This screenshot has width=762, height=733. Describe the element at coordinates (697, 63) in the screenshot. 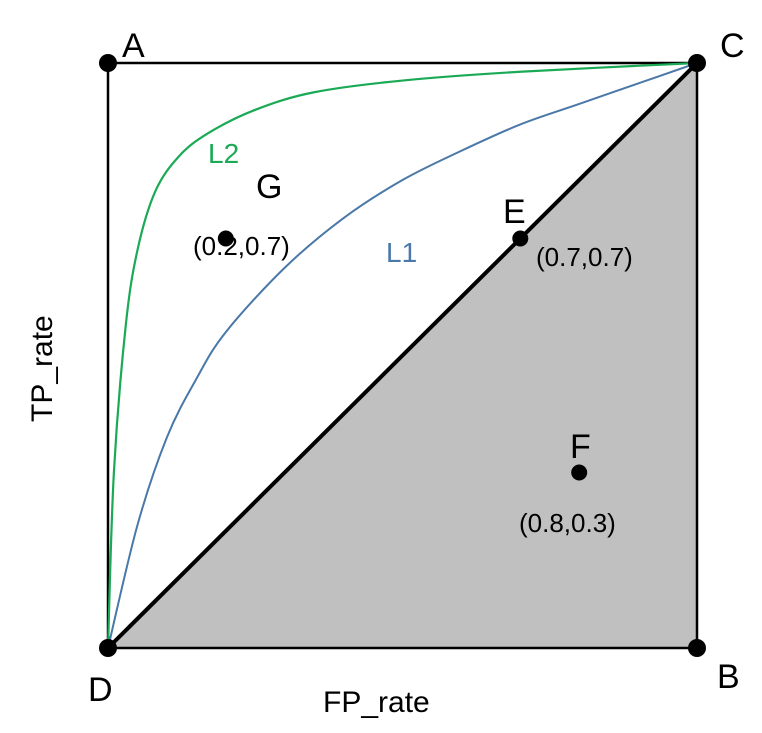

I see `corner-C-dot` at that location.